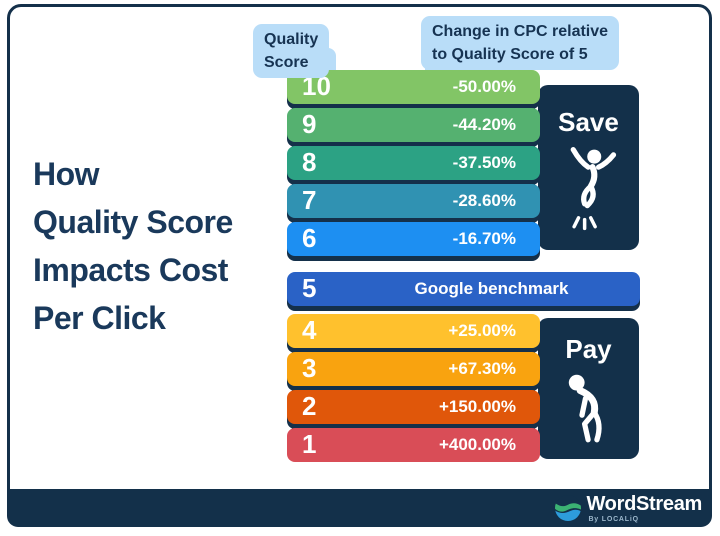 This screenshot has width=720, height=536. Describe the element at coordinates (477, 406) in the screenshot. I see `bar-value-label: +150.00%` at that location.